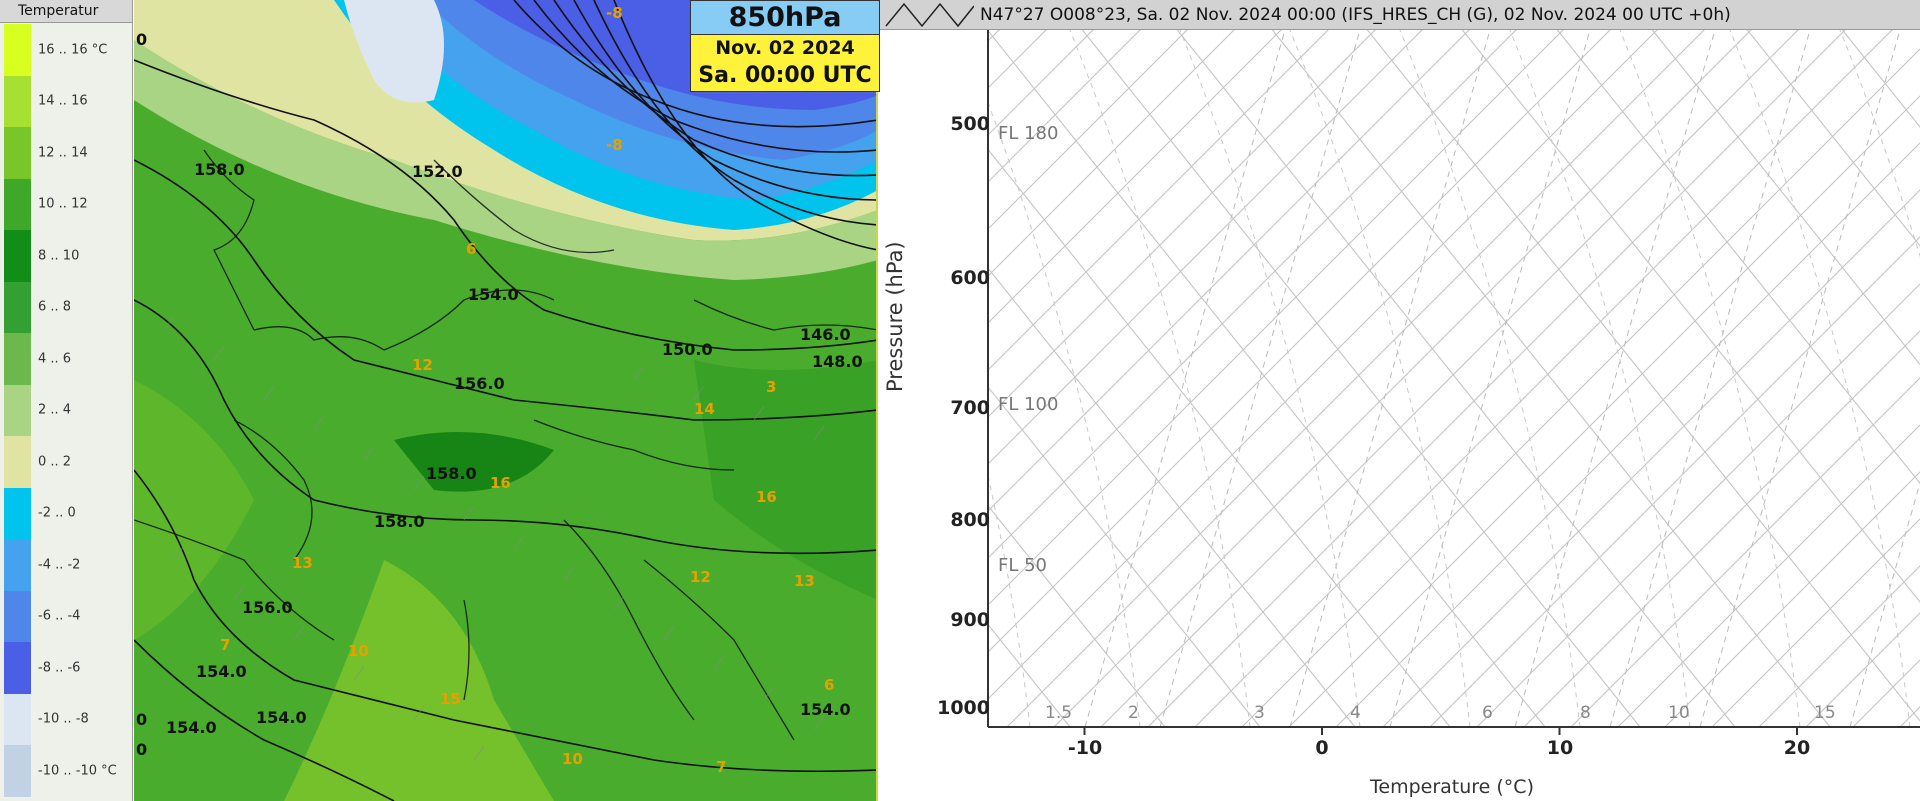  Describe the element at coordinates (1585, 713) in the screenshot. I see `mixing-ratio-label: 8` at that location.